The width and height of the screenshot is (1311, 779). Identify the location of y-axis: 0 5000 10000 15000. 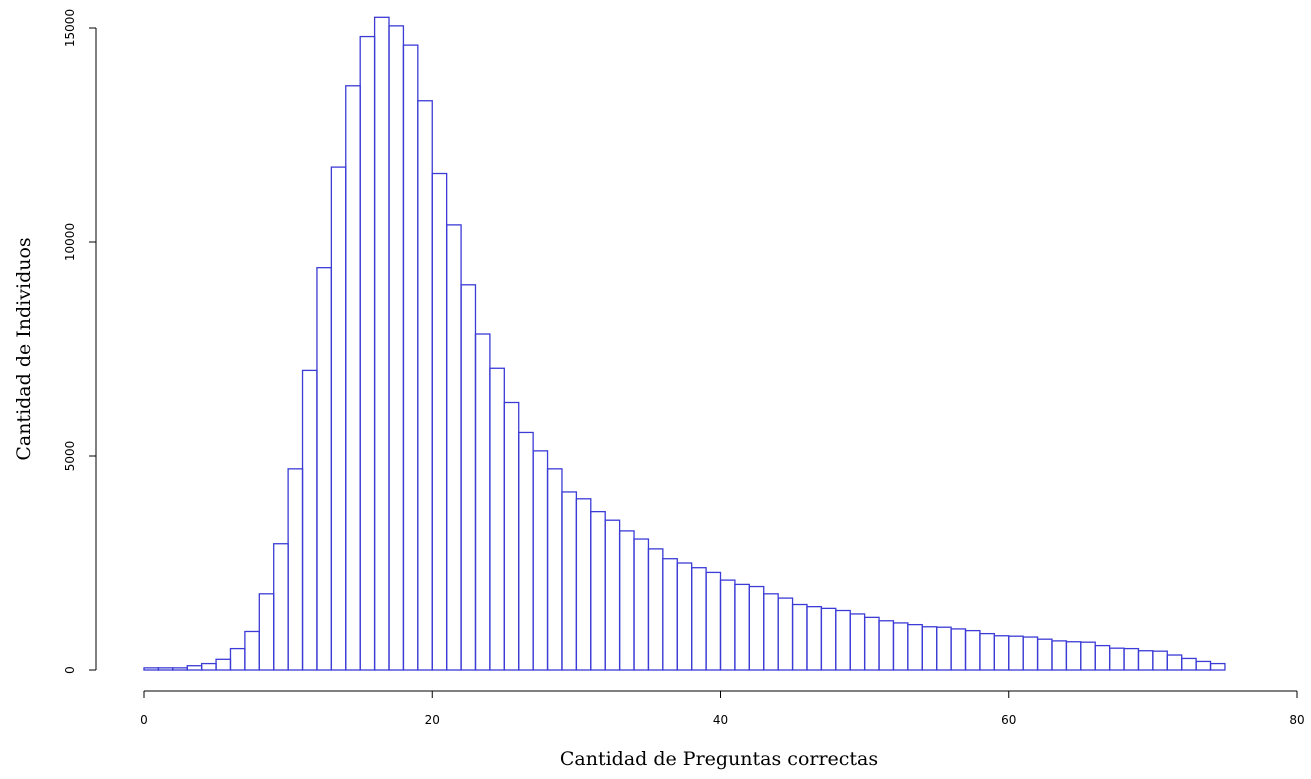
(80, 341).